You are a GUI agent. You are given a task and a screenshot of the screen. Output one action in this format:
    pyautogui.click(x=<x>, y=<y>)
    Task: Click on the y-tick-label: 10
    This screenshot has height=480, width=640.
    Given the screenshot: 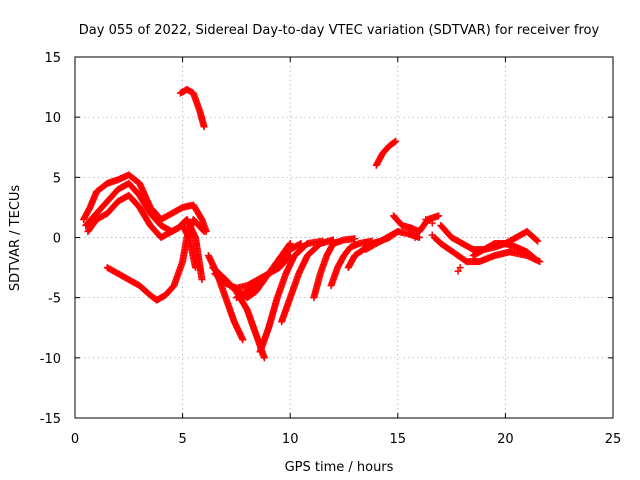 What is the action you would take?
    pyautogui.click(x=52, y=118)
    